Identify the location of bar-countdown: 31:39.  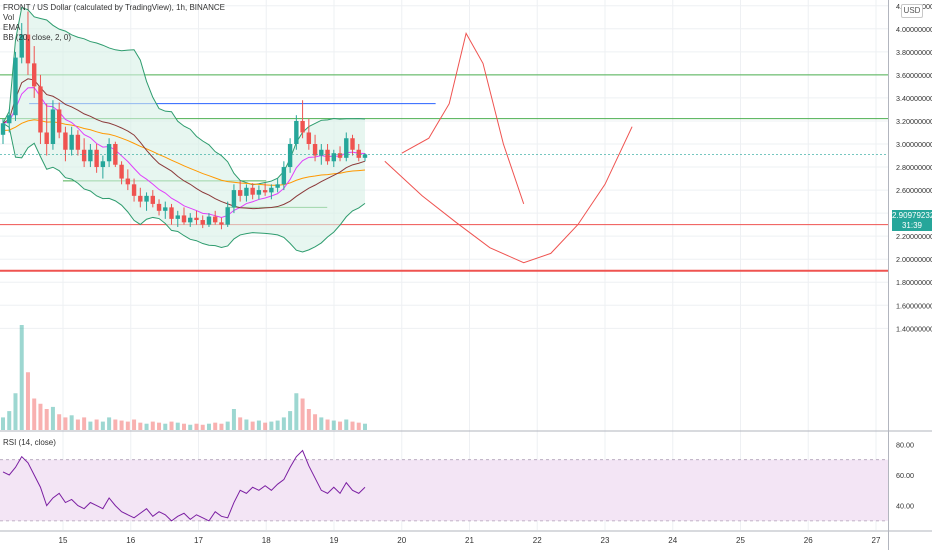
(912, 225).